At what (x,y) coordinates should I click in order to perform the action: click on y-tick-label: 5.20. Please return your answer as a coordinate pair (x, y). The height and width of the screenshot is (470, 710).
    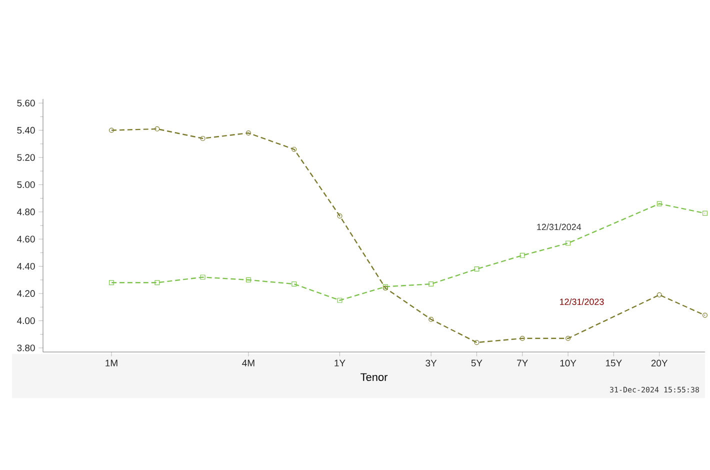
    Looking at the image, I should click on (26, 157).